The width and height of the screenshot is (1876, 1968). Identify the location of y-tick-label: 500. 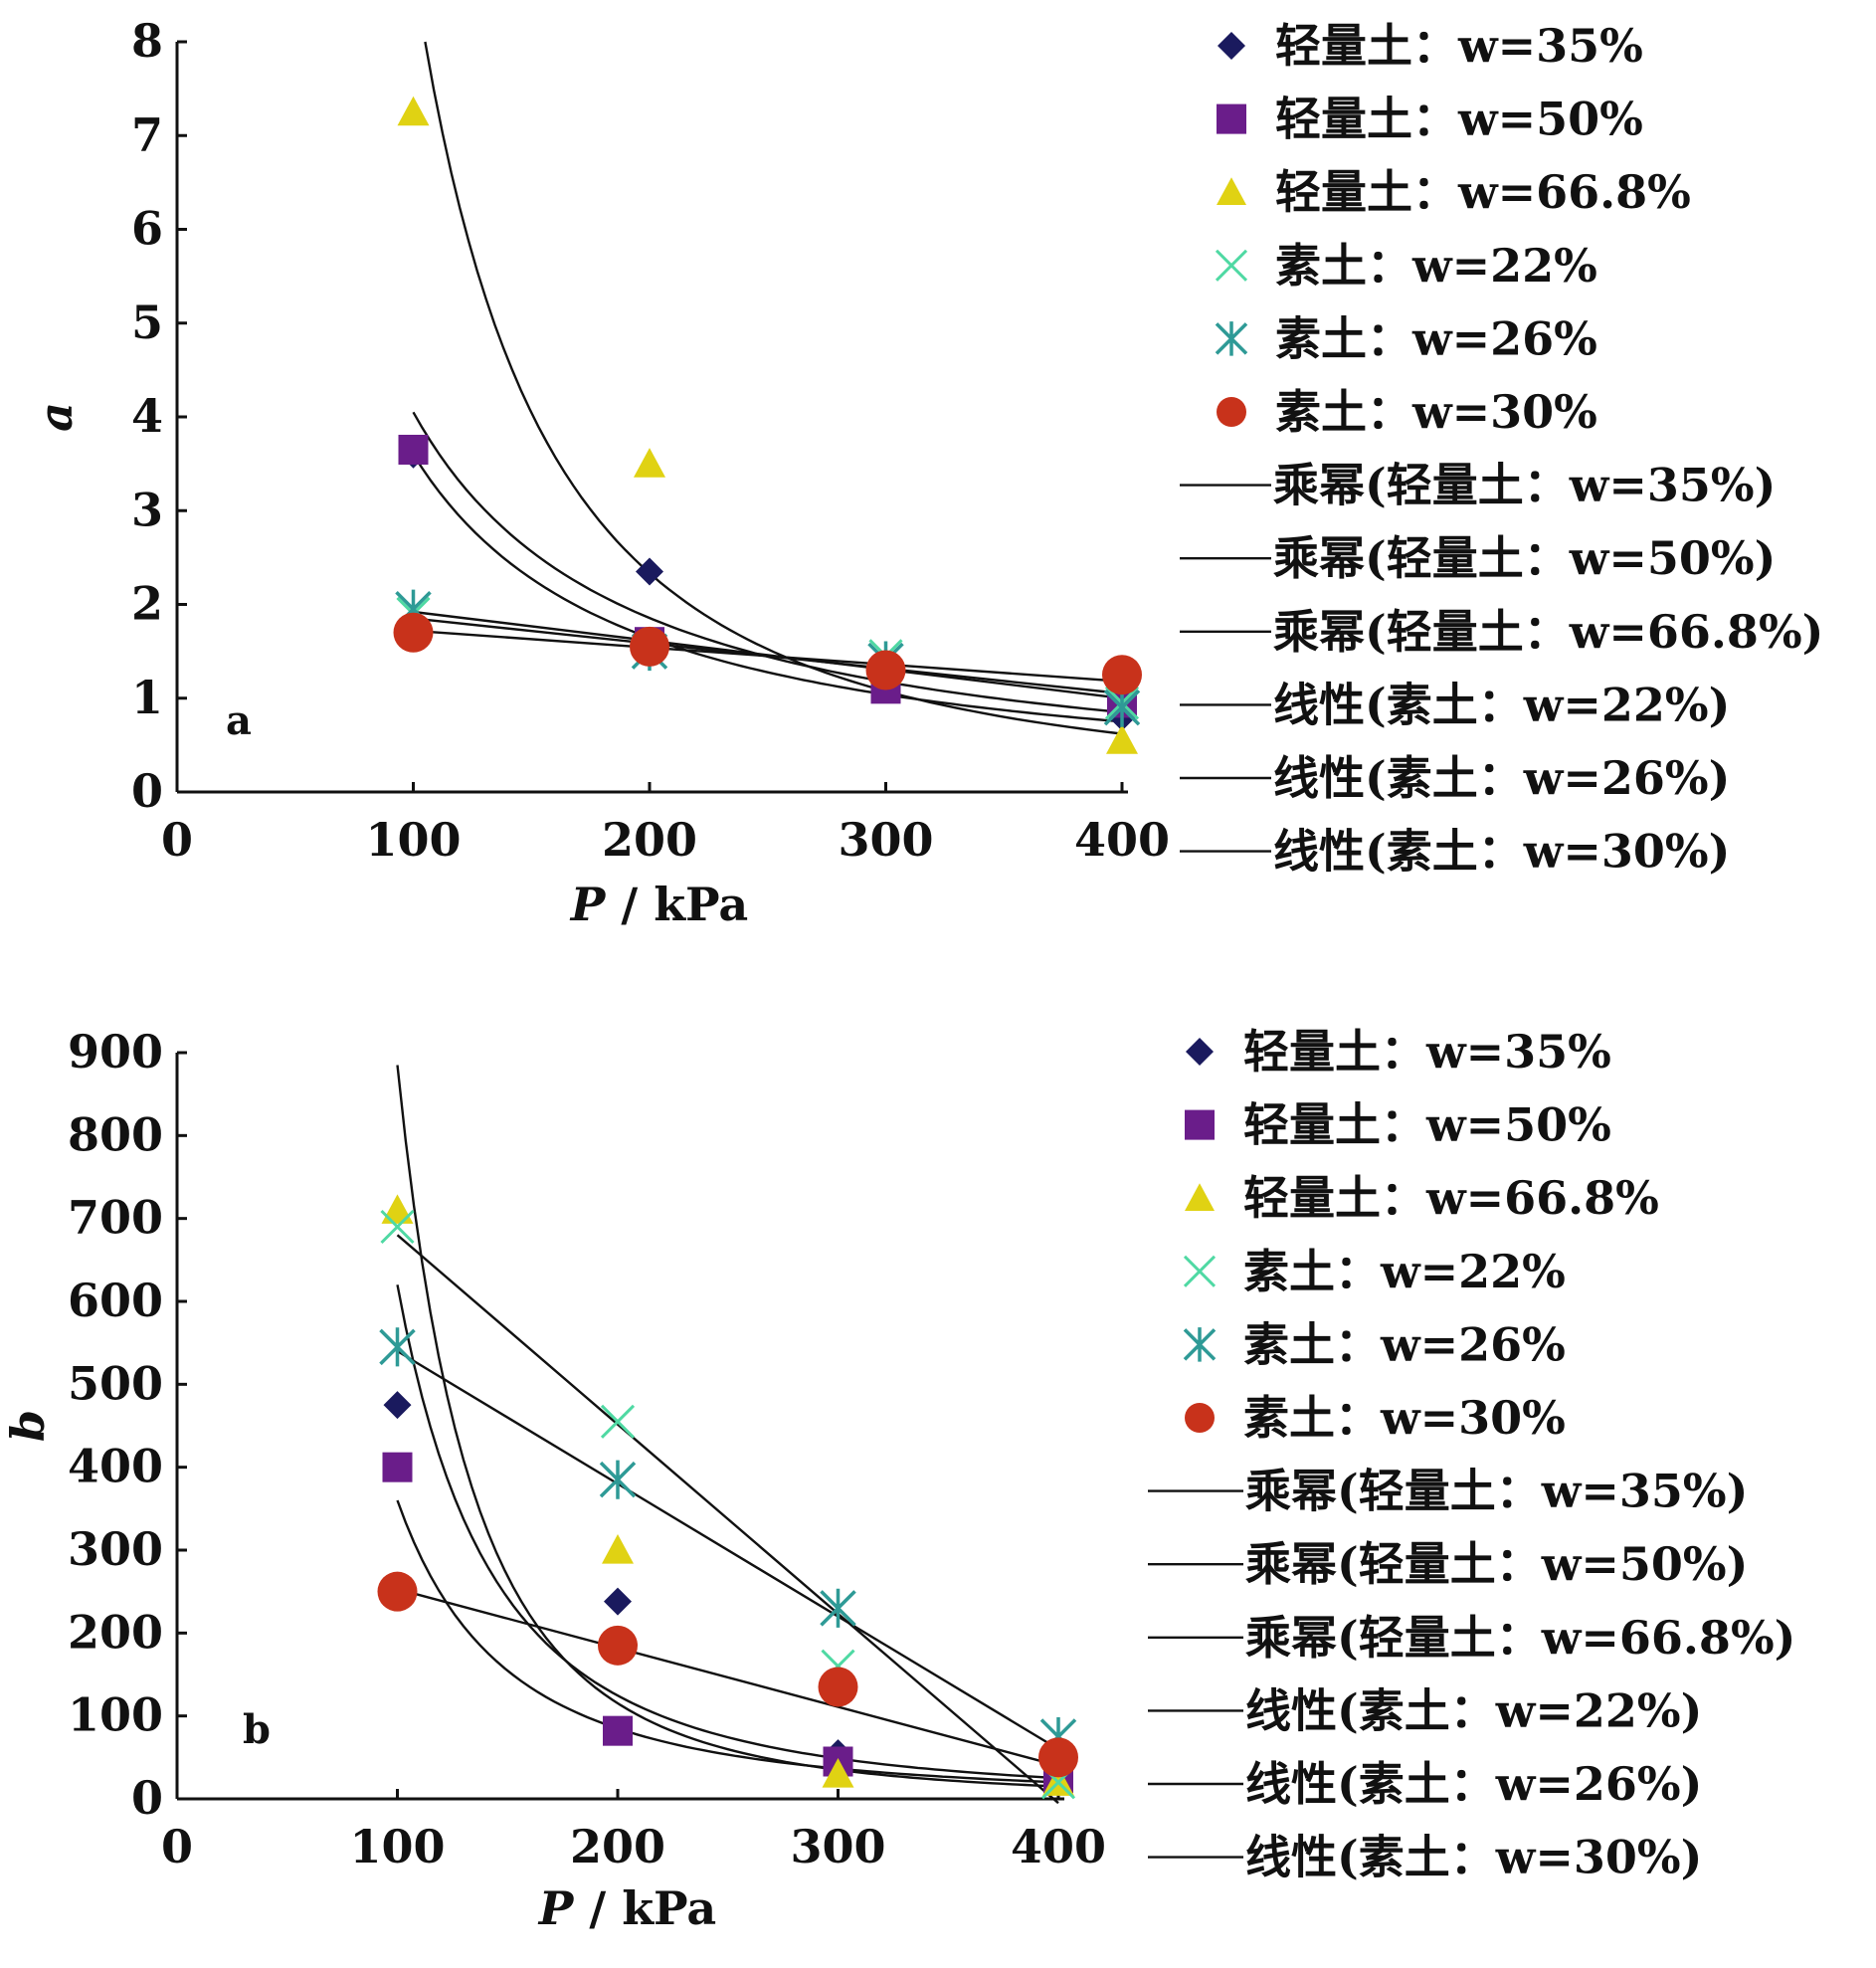
(115, 1383).